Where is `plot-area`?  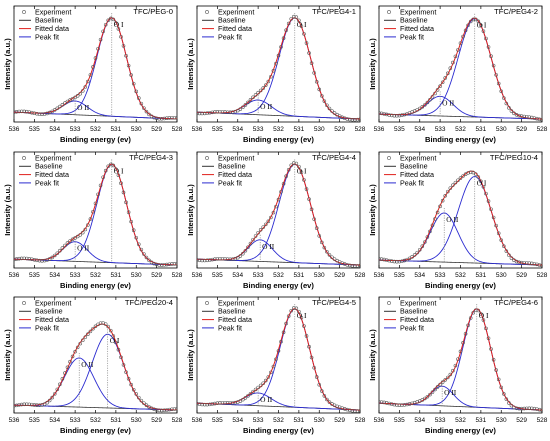
plot-area is located at coordinates (278, 214).